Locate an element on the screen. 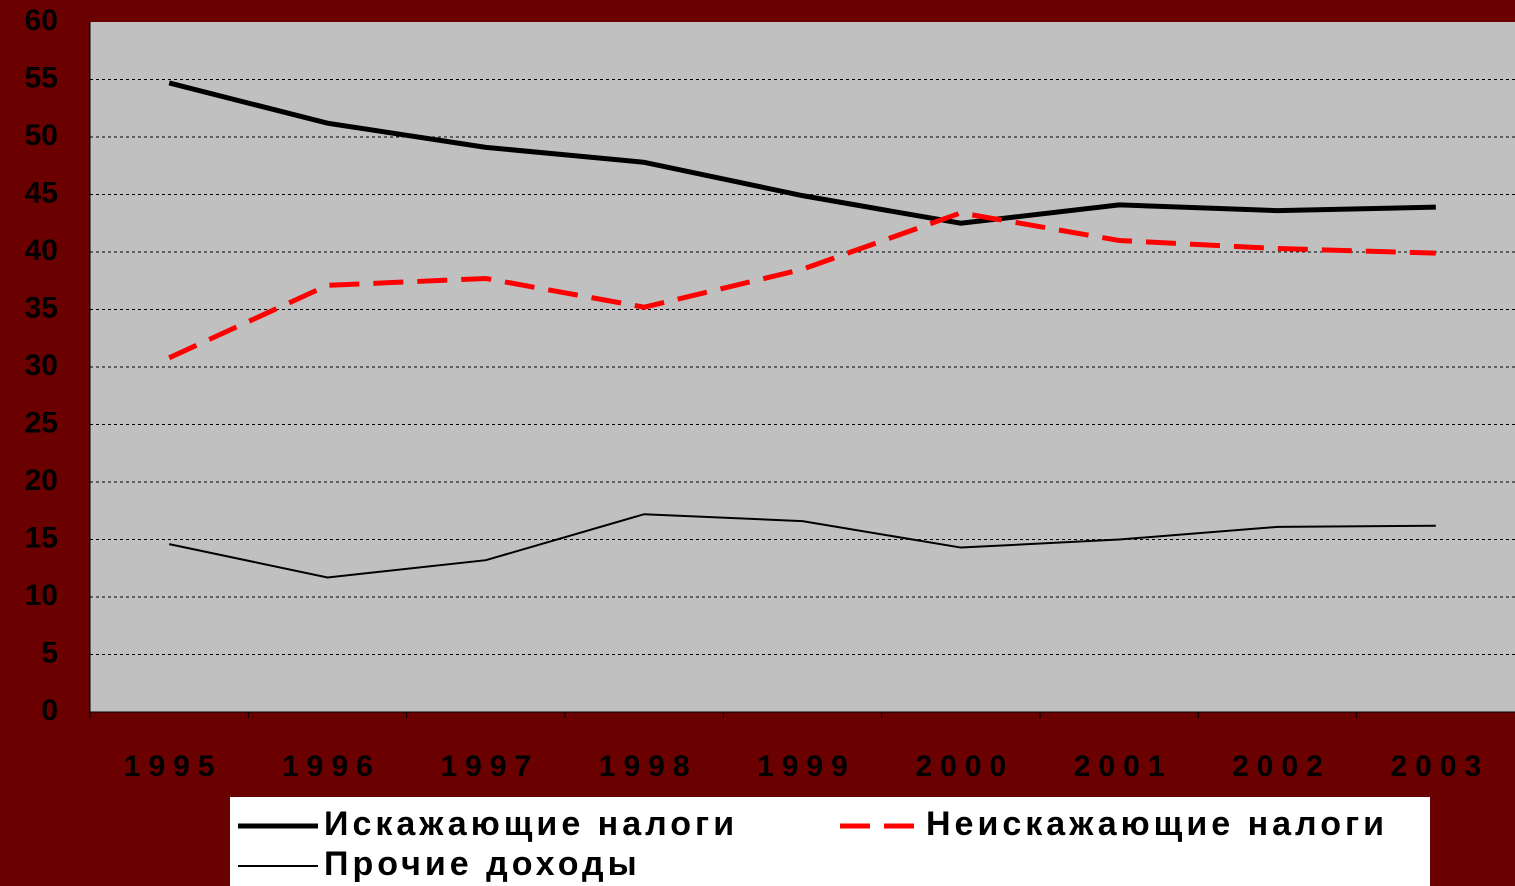  y-tick-label: 5 is located at coordinates (49, 652).